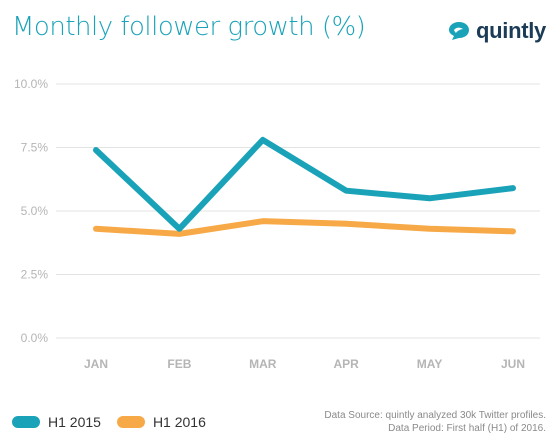 This screenshot has width=560, height=446. I want to click on x-tick-label: APR, so click(347, 364).